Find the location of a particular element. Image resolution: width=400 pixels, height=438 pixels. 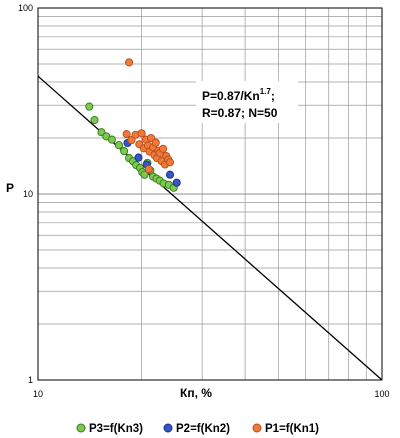

legend-label-p2: P2=f(Kn2) is located at coordinates (203, 429).